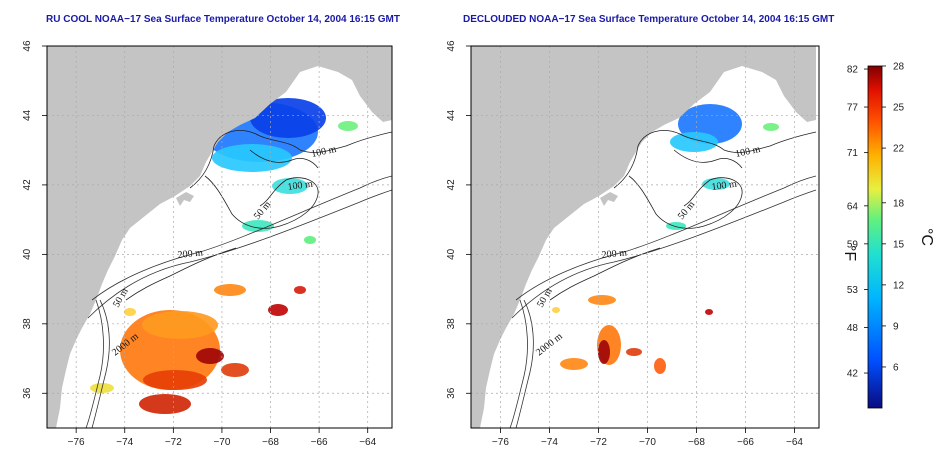 This screenshot has height=475, width=950. What do you see at coordinates (853, 328) in the screenshot?
I see `fahrenheit-tick-label: 48` at bounding box center [853, 328].